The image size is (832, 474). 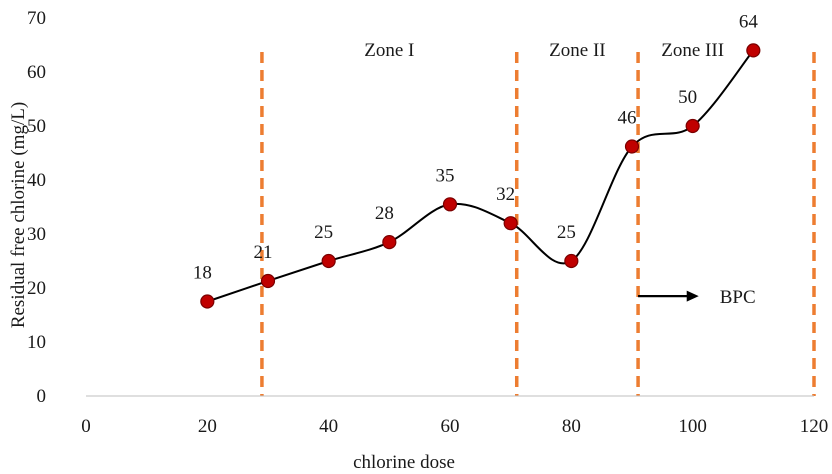 I want to click on zone-label: Zone II, so click(x=577, y=50).